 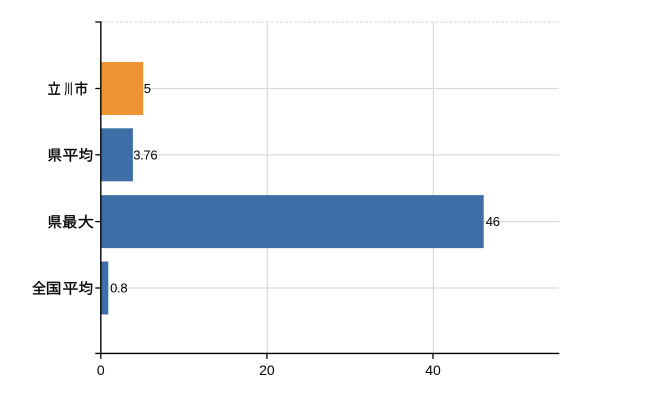 I want to click on svg-text: 0.8, so click(x=118, y=288).